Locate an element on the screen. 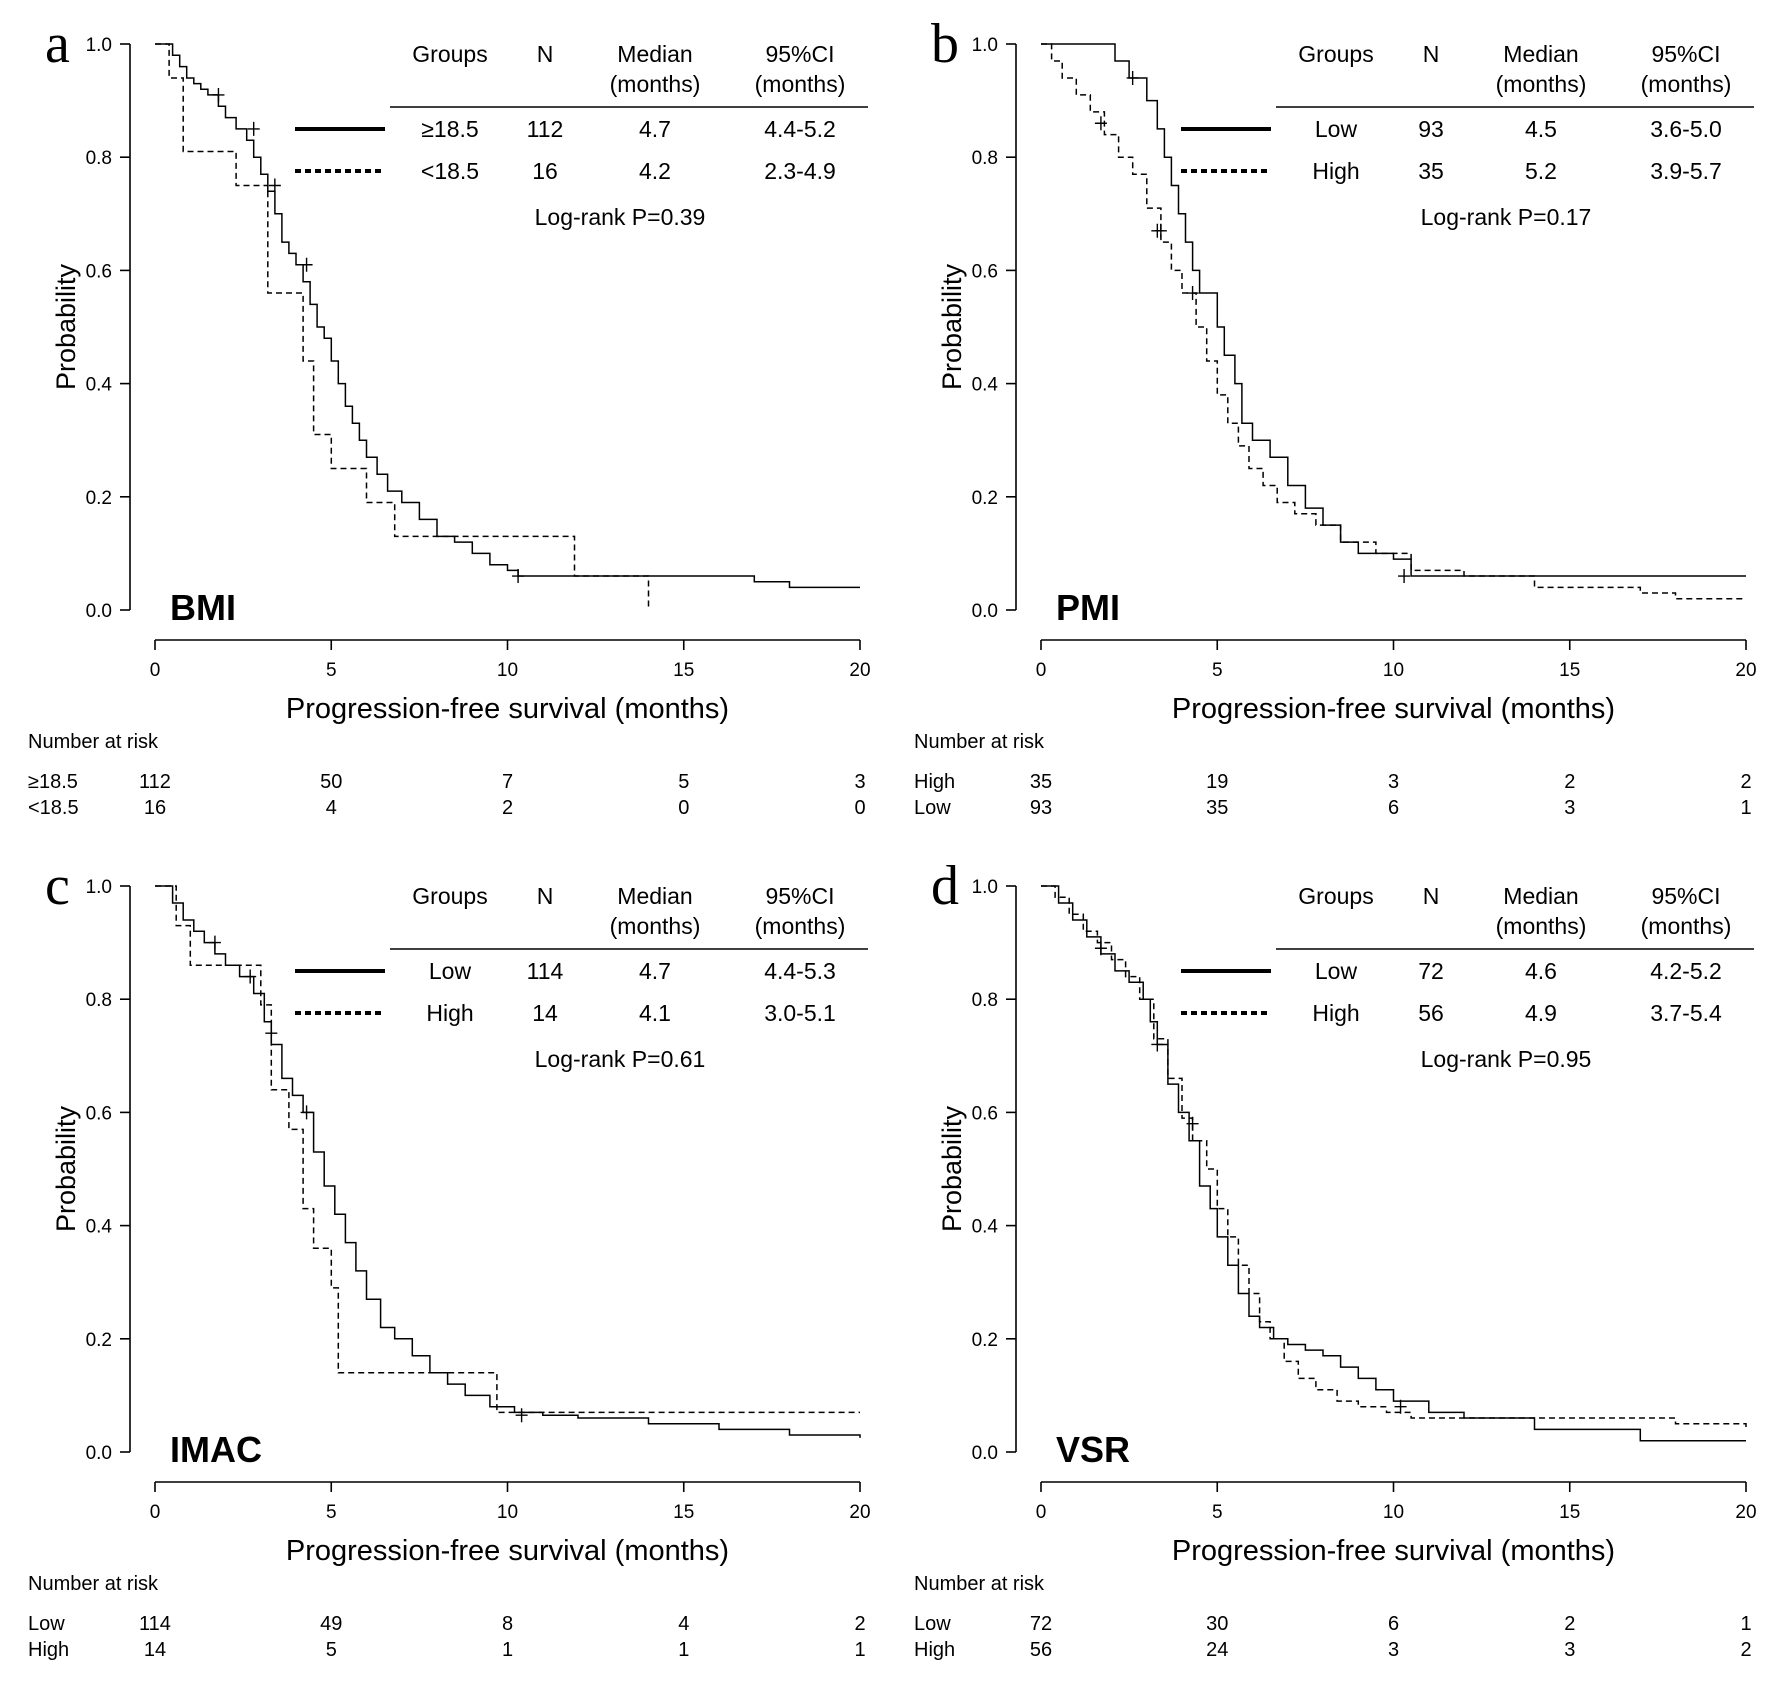 This screenshot has width=1772, height=1684. group-n: 93 is located at coordinates (1431, 129).